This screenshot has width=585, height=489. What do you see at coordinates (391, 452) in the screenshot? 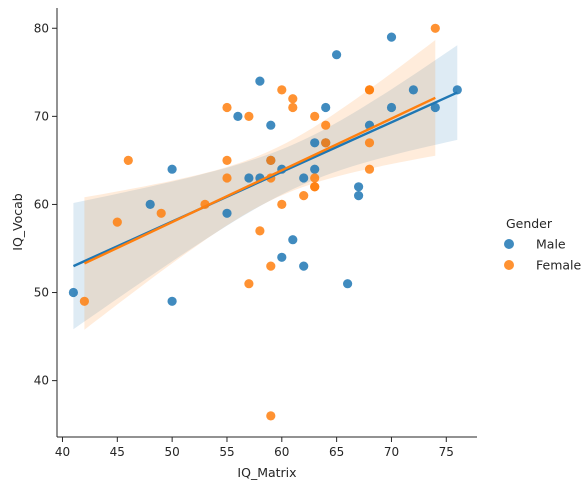
I see `x-tick-label: 70` at bounding box center [391, 452].